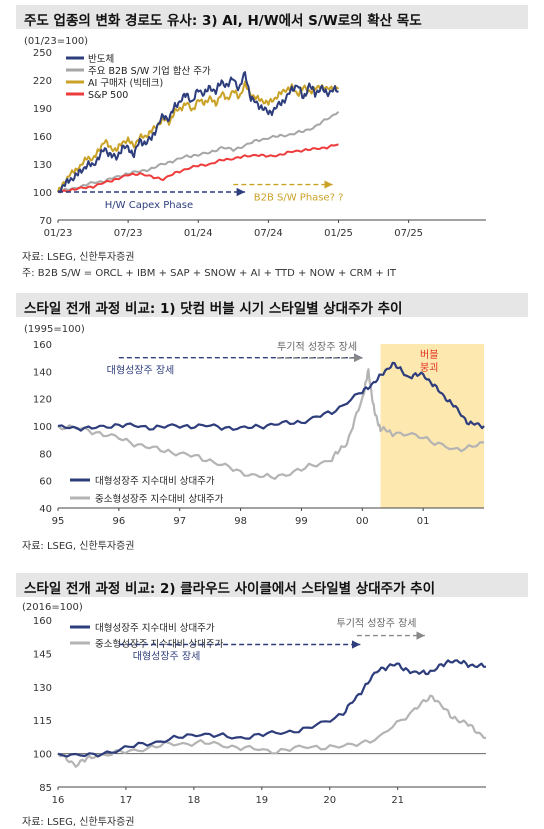 The height and width of the screenshot is (829, 544). What do you see at coordinates (329, 800) in the screenshot?
I see `x-tick-label: 20` at bounding box center [329, 800].